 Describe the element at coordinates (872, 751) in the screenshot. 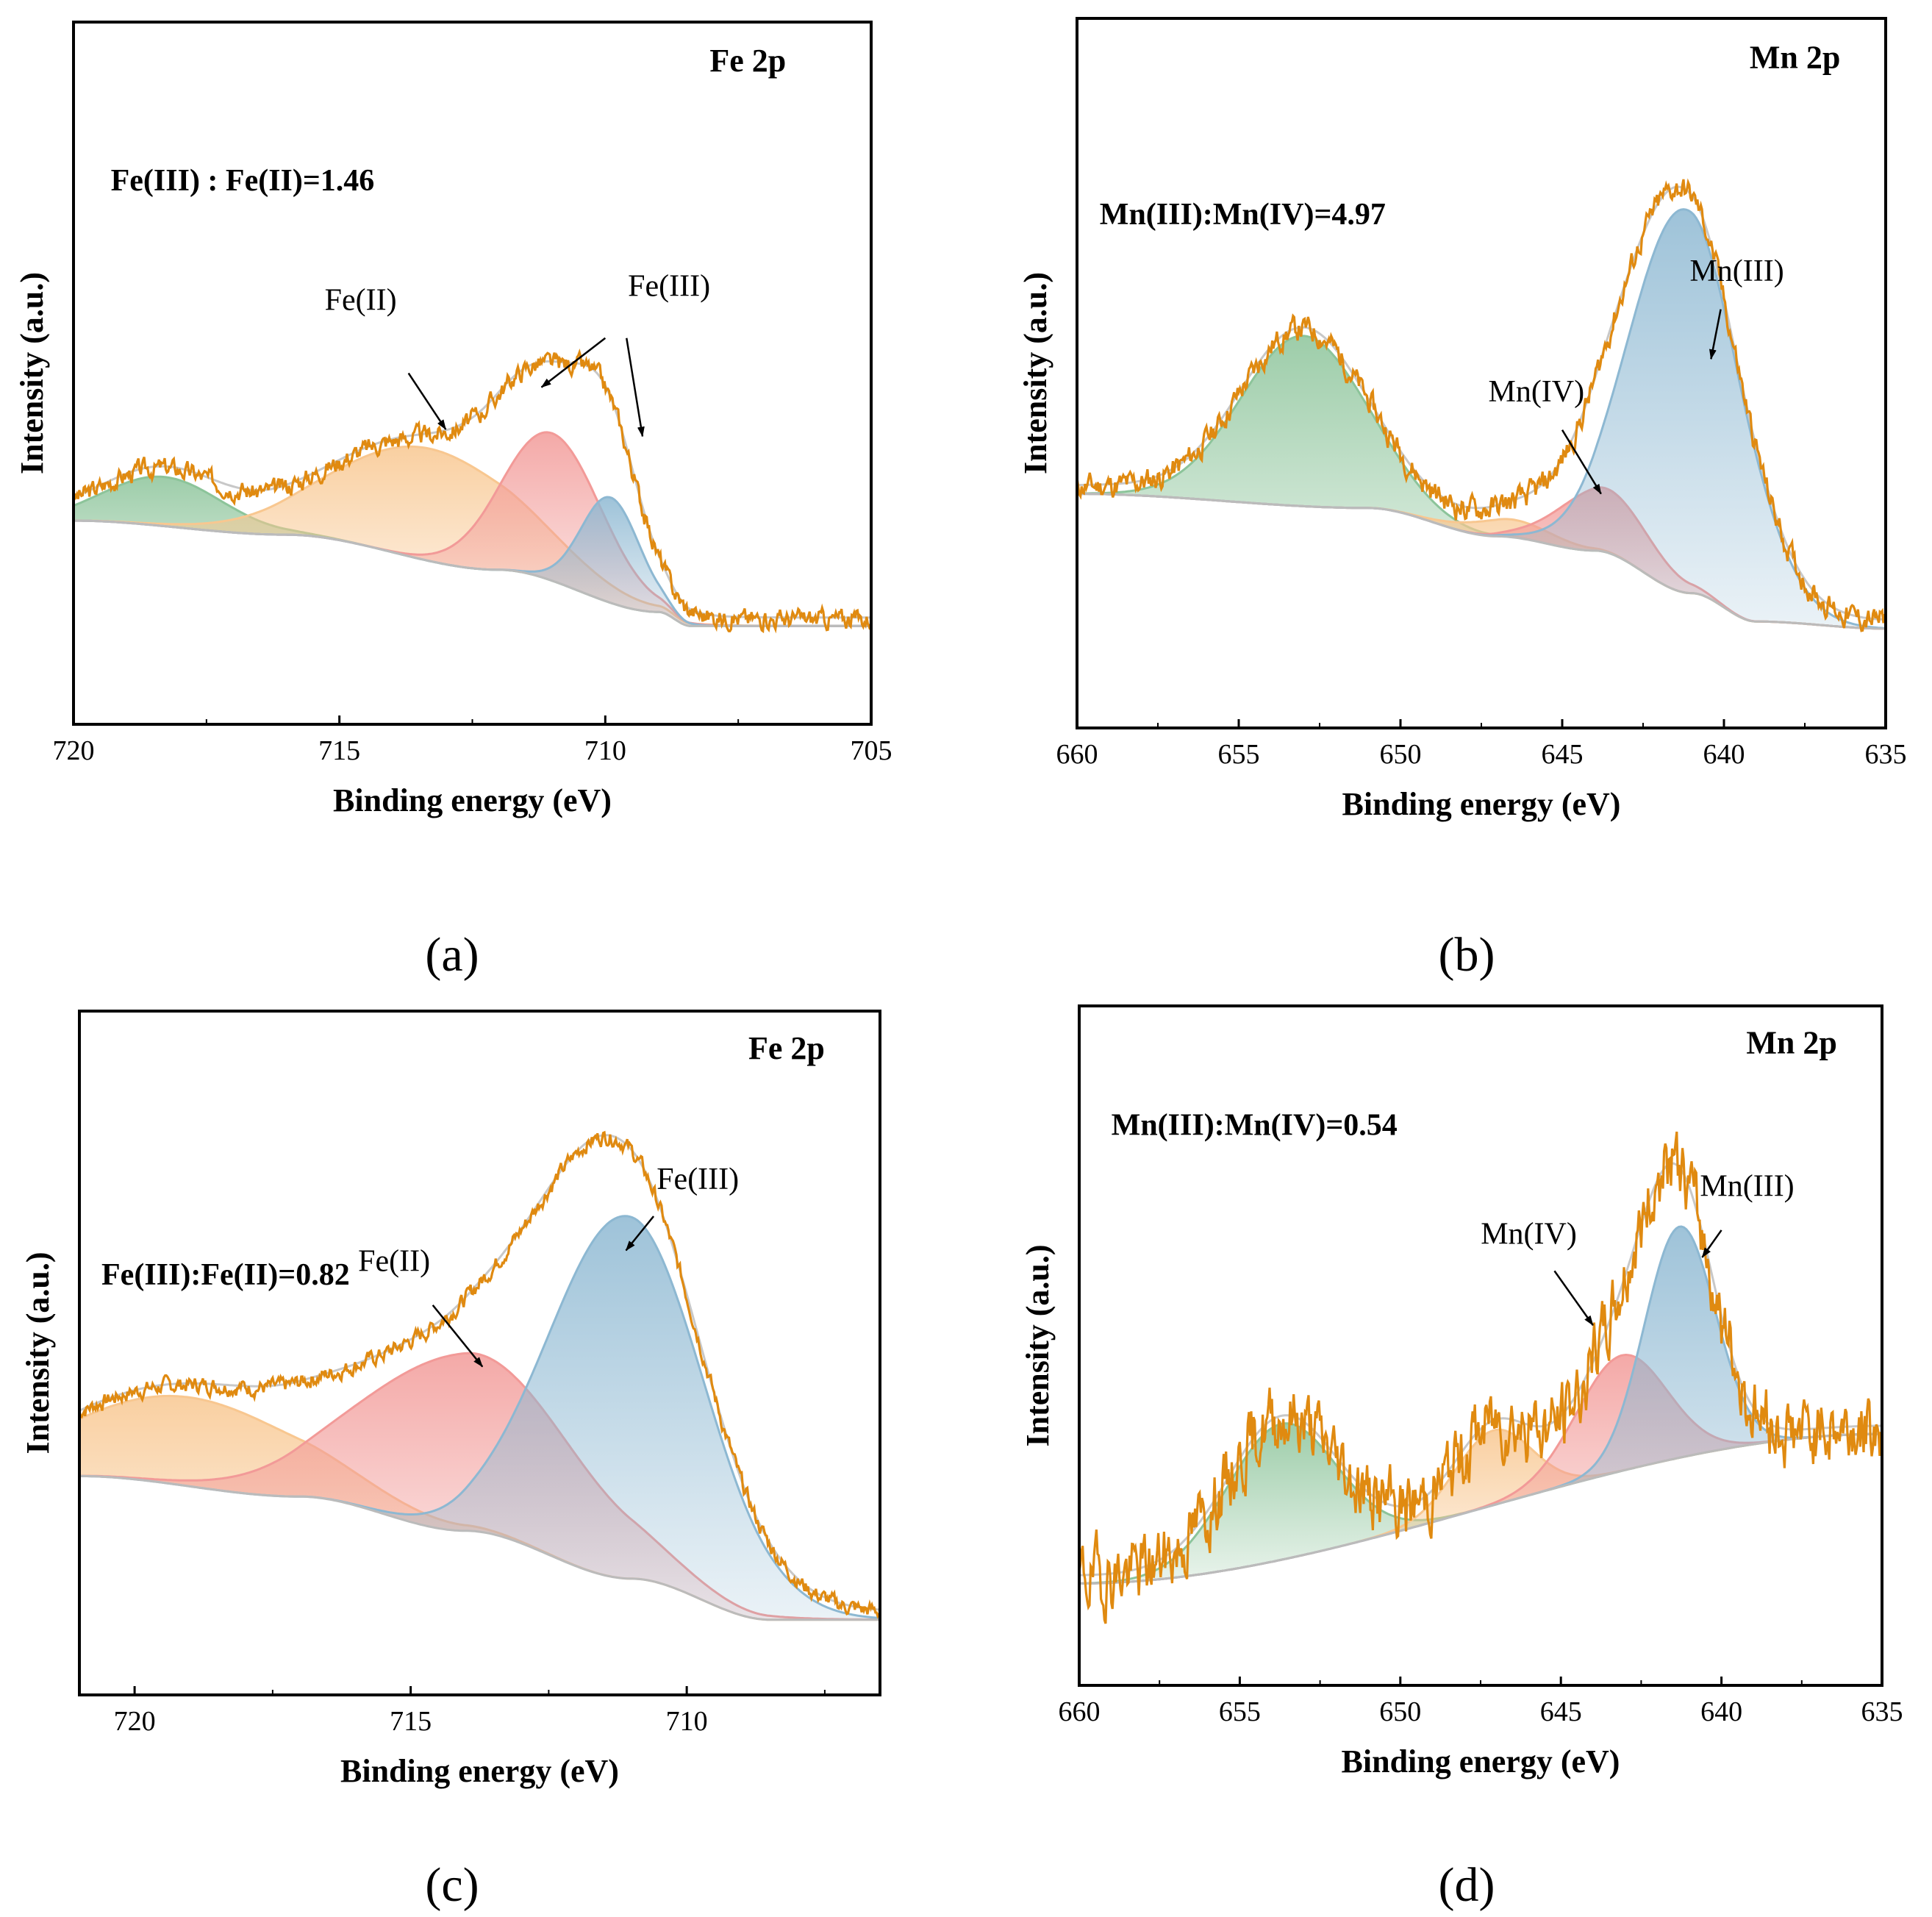

I see `x-tick-label: 705` at that location.